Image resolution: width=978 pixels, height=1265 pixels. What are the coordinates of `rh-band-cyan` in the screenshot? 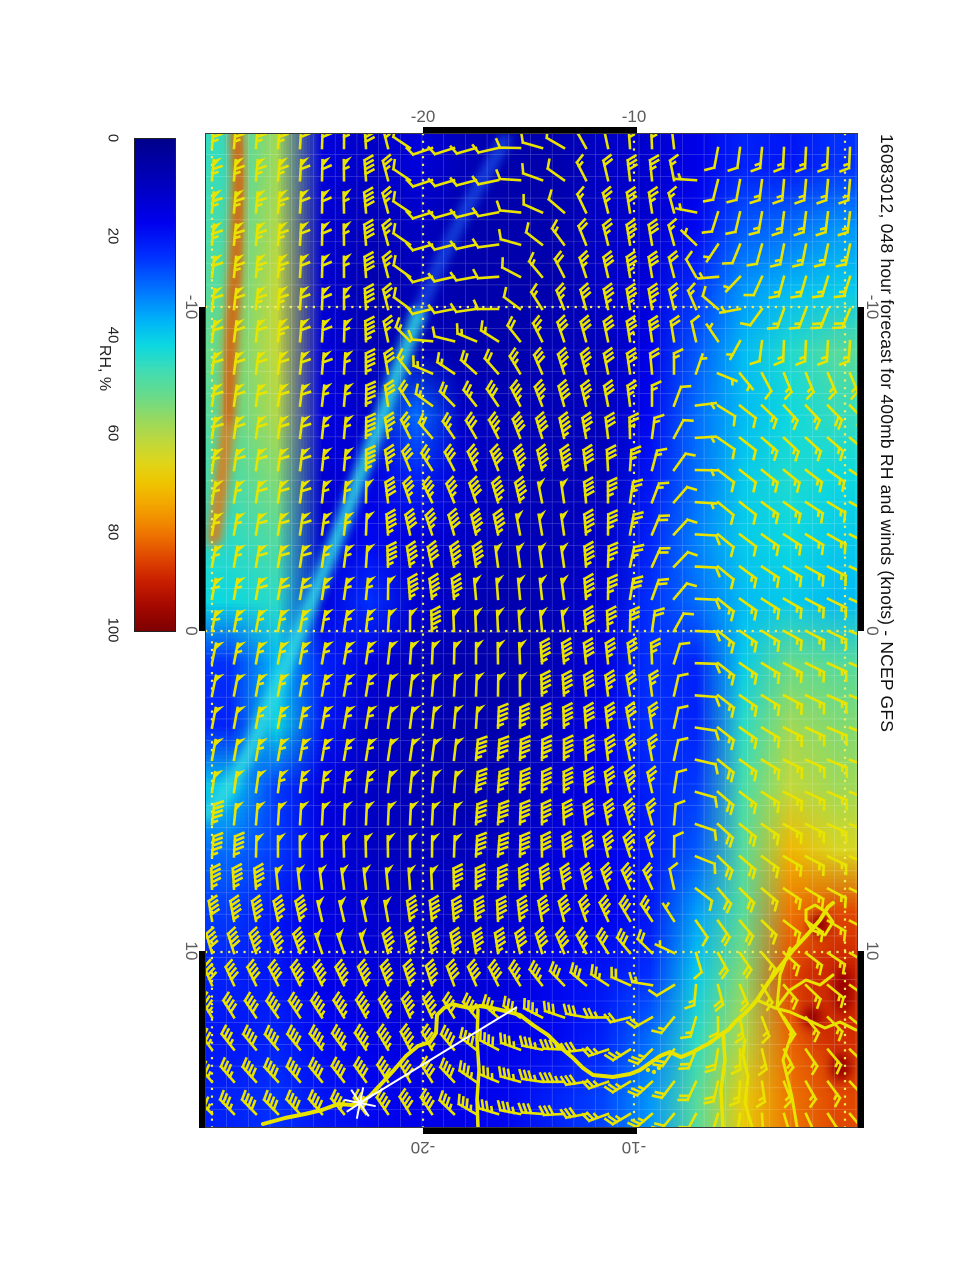 It's located at (315, 565).